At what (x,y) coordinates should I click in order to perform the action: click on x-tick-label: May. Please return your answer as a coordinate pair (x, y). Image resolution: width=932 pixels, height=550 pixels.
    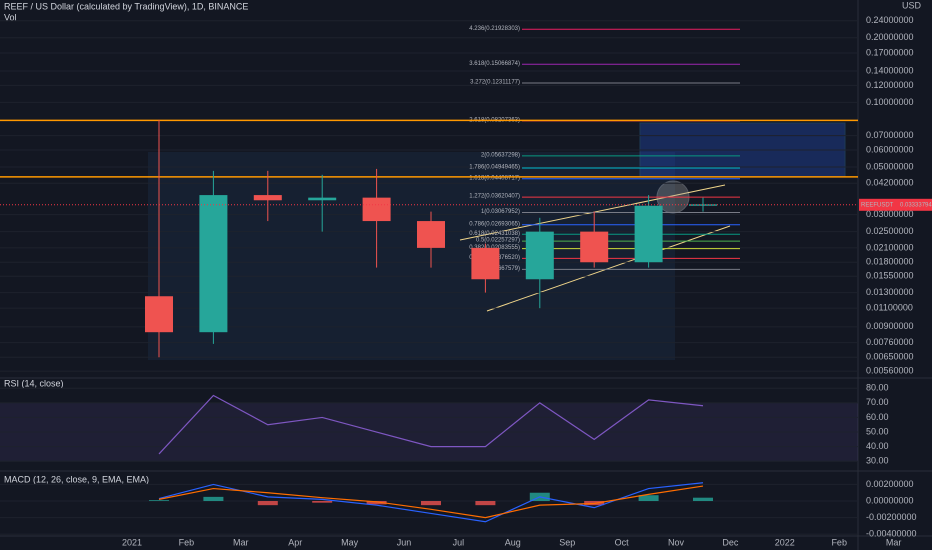
    Looking at the image, I should click on (350, 542).